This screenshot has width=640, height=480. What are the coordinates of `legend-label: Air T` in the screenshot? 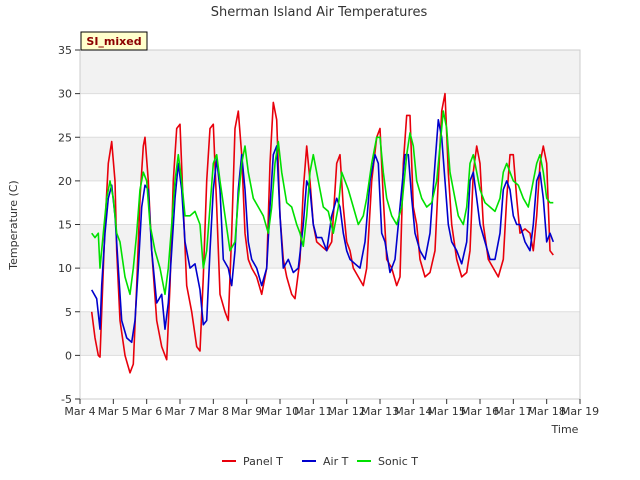 It's located at (336, 461).